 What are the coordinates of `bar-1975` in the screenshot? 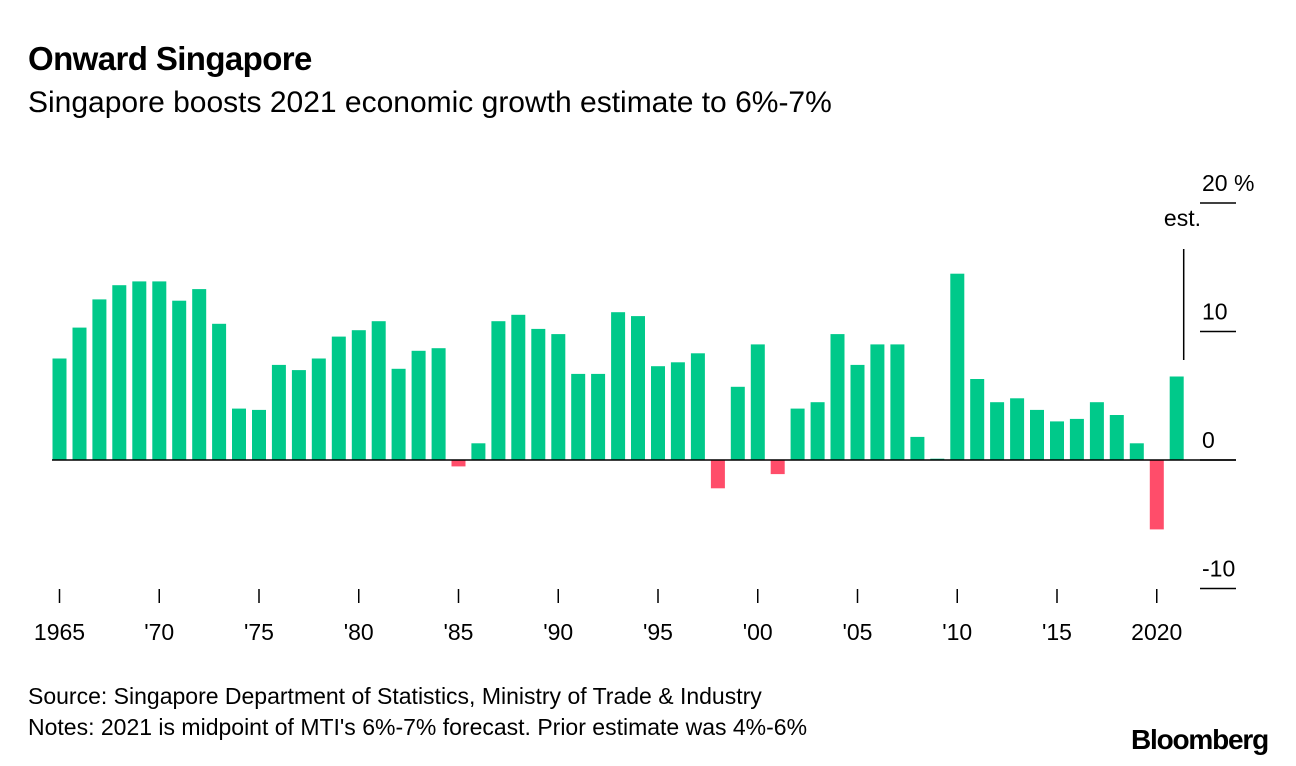 It's located at (259, 434).